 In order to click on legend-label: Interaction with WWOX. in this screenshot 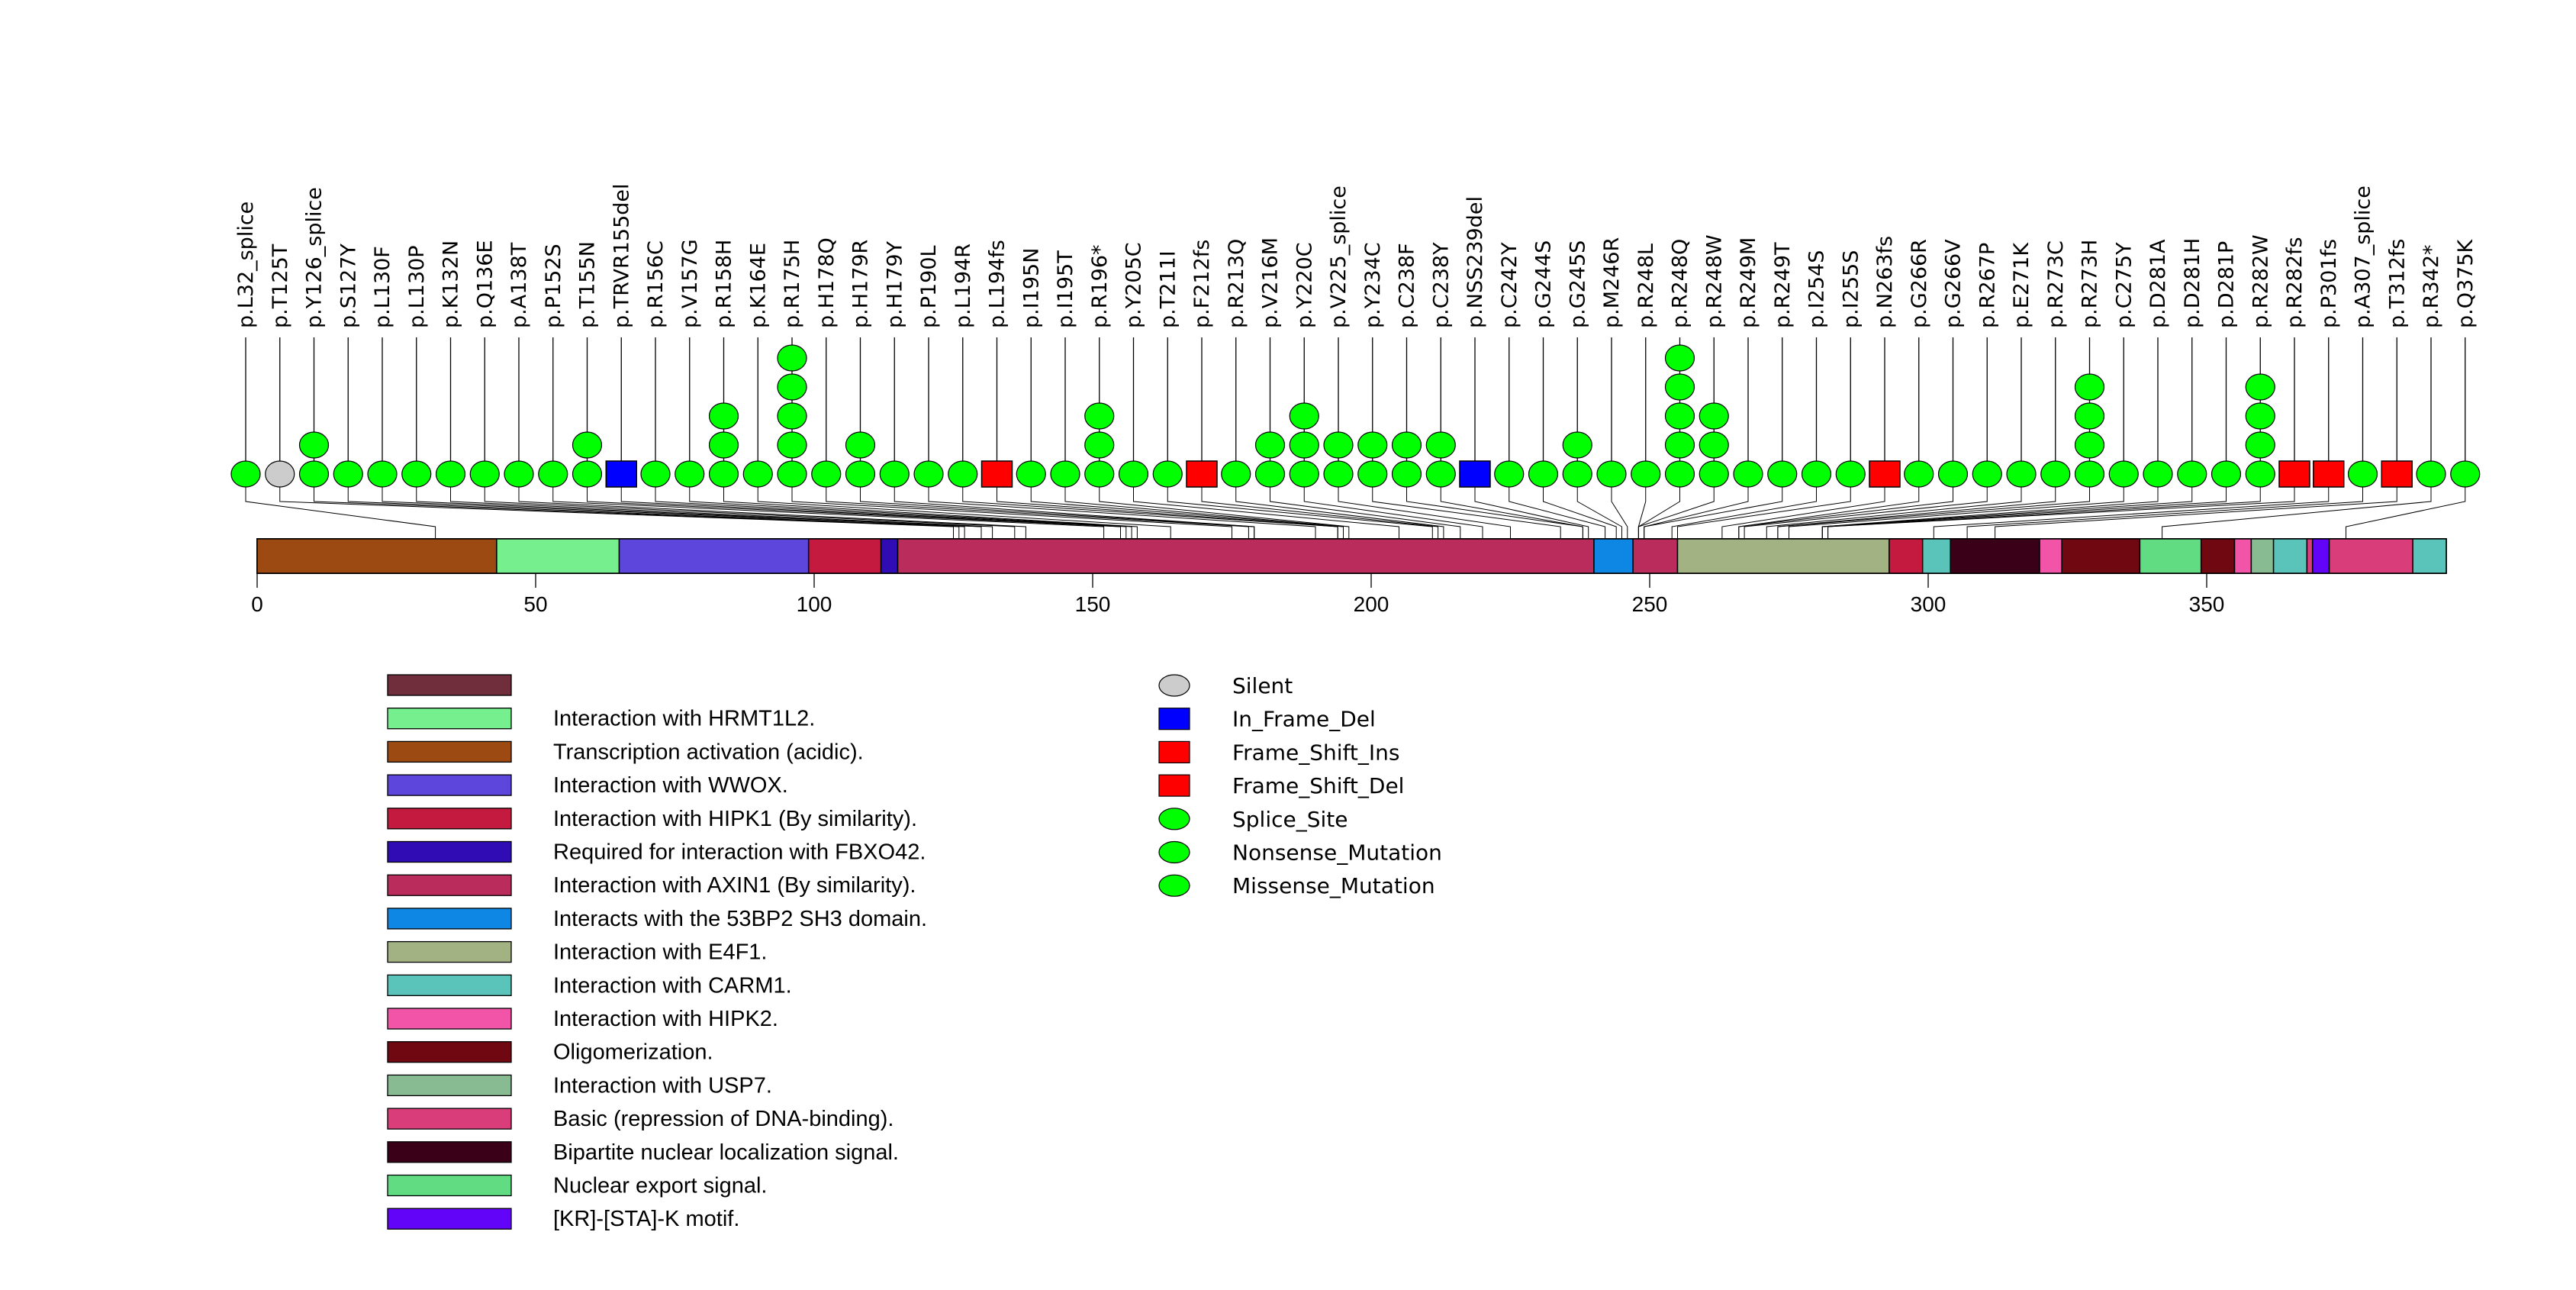, I will do `click(670, 786)`.